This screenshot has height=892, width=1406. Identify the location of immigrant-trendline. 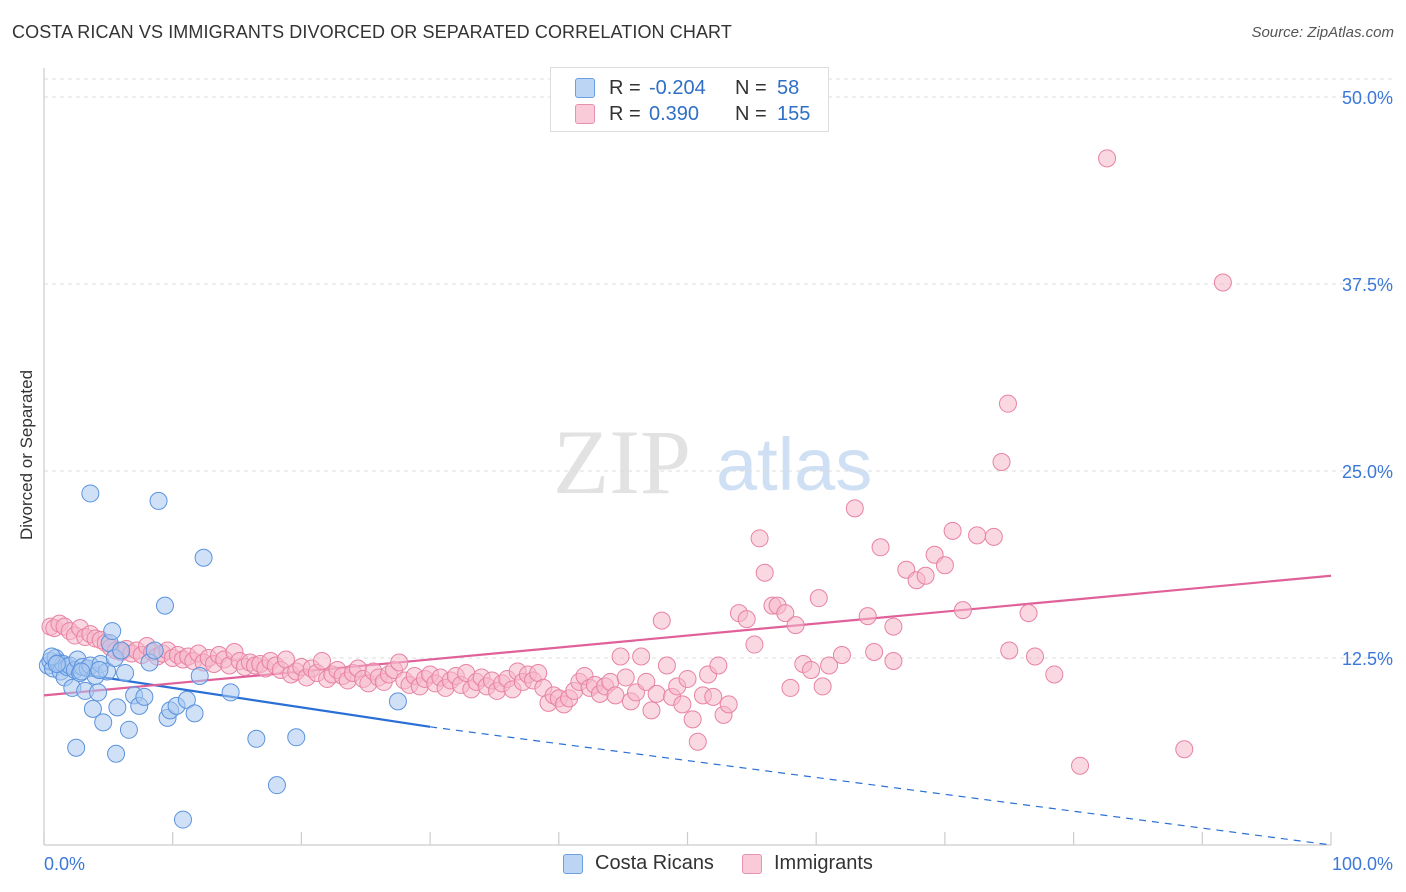
(687, 635).